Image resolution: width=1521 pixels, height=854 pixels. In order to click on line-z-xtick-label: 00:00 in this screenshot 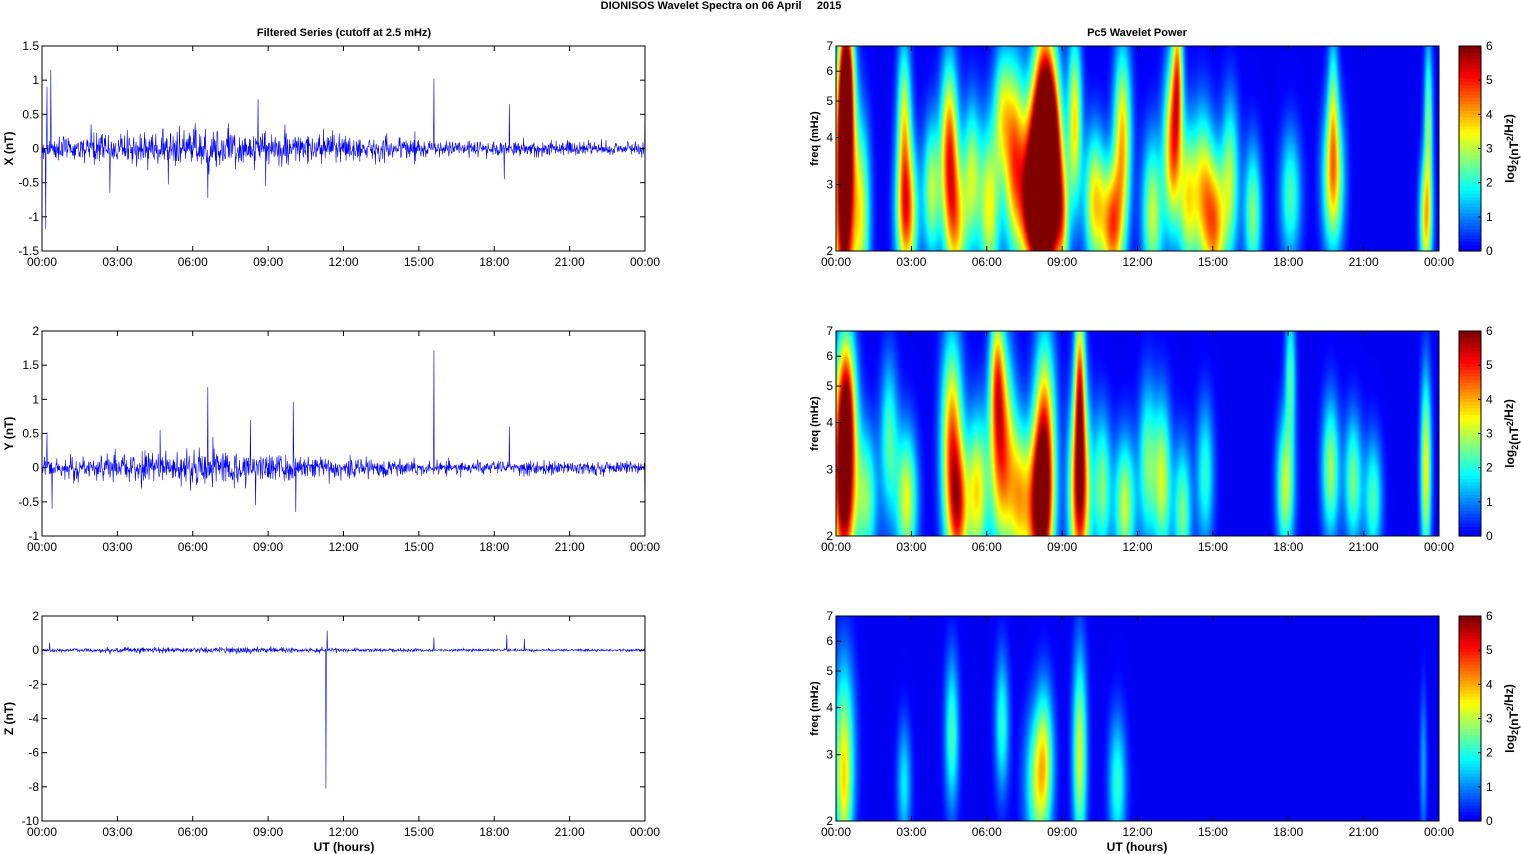, I will do `click(645, 832)`.